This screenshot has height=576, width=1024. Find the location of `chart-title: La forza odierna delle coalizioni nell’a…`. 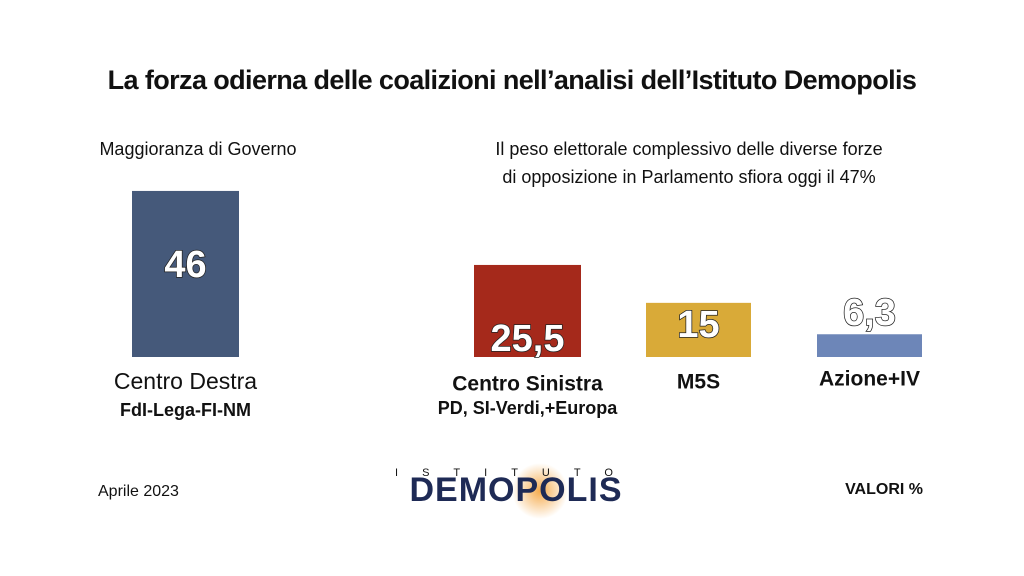

chart-title: La forza odierna delle coalizioni nell’a… is located at coordinates (512, 80).